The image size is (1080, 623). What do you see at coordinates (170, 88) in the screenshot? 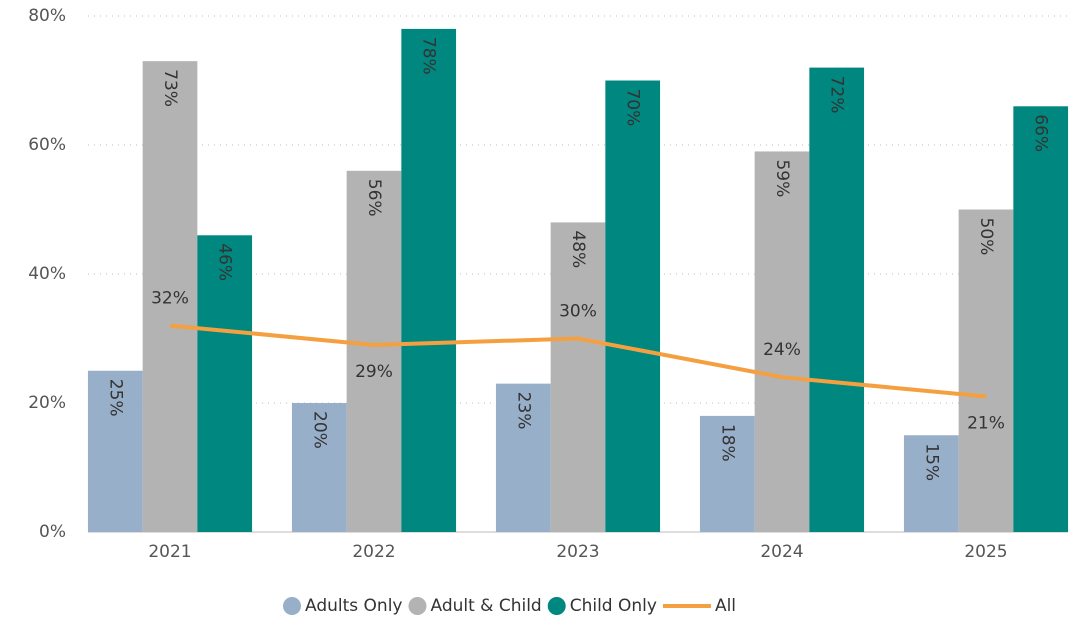
I see `bar-label: 73%` at bounding box center [170, 88].